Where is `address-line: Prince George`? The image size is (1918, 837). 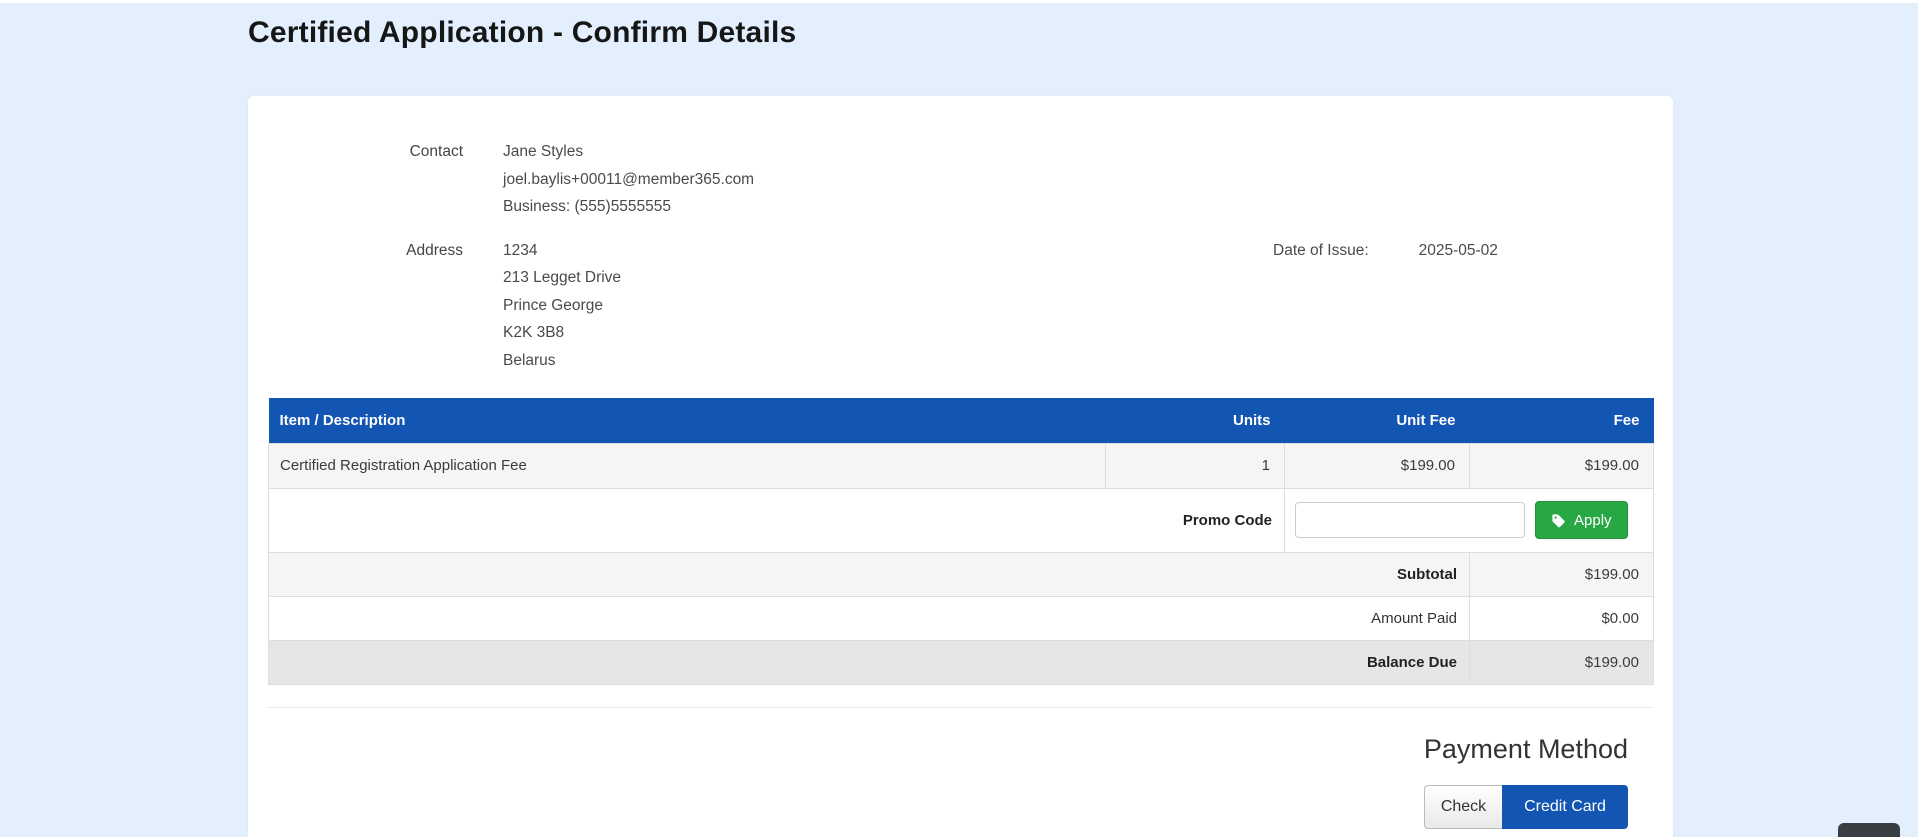 address-line: Prince George is located at coordinates (553, 305).